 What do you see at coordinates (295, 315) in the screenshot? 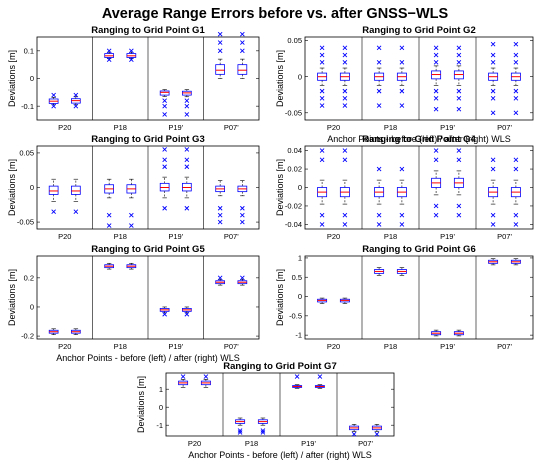
I see `y-tick-label: -0.5` at bounding box center [295, 315].